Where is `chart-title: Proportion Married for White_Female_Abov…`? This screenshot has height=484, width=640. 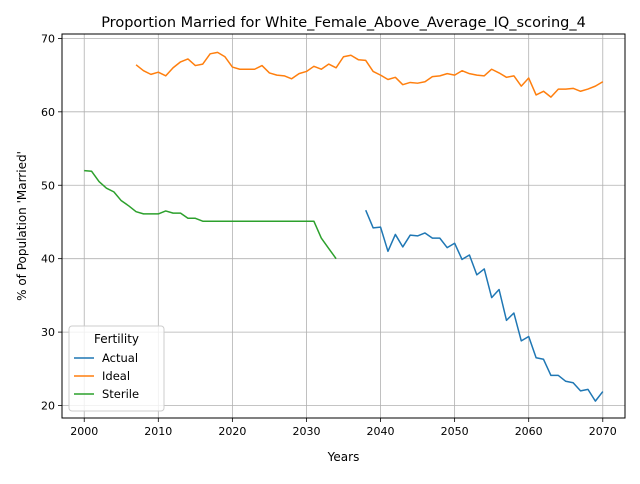 chart-title: Proportion Married for White_Female_Abov… is located at coordinates (343, 23).